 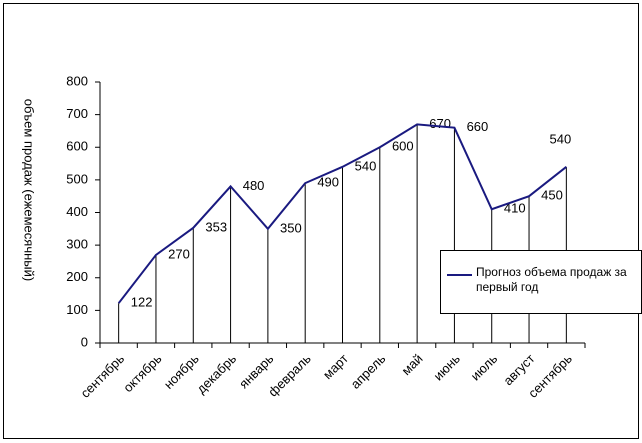 What do you see at coordinates (77, 178) in the screenshot?
I see `y-tick-label: 500` at bounding box center [77, 178].